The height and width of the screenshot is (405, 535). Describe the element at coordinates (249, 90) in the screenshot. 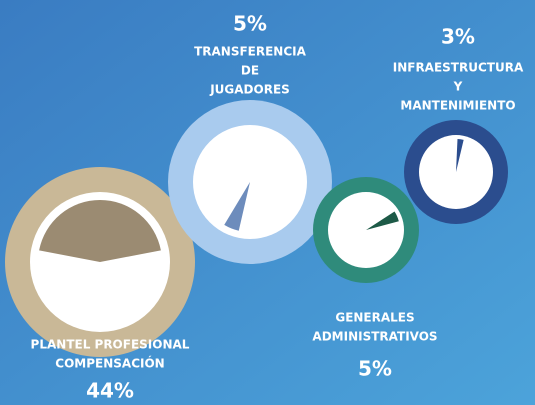

I see `category-label: JUGADORES` at that location.